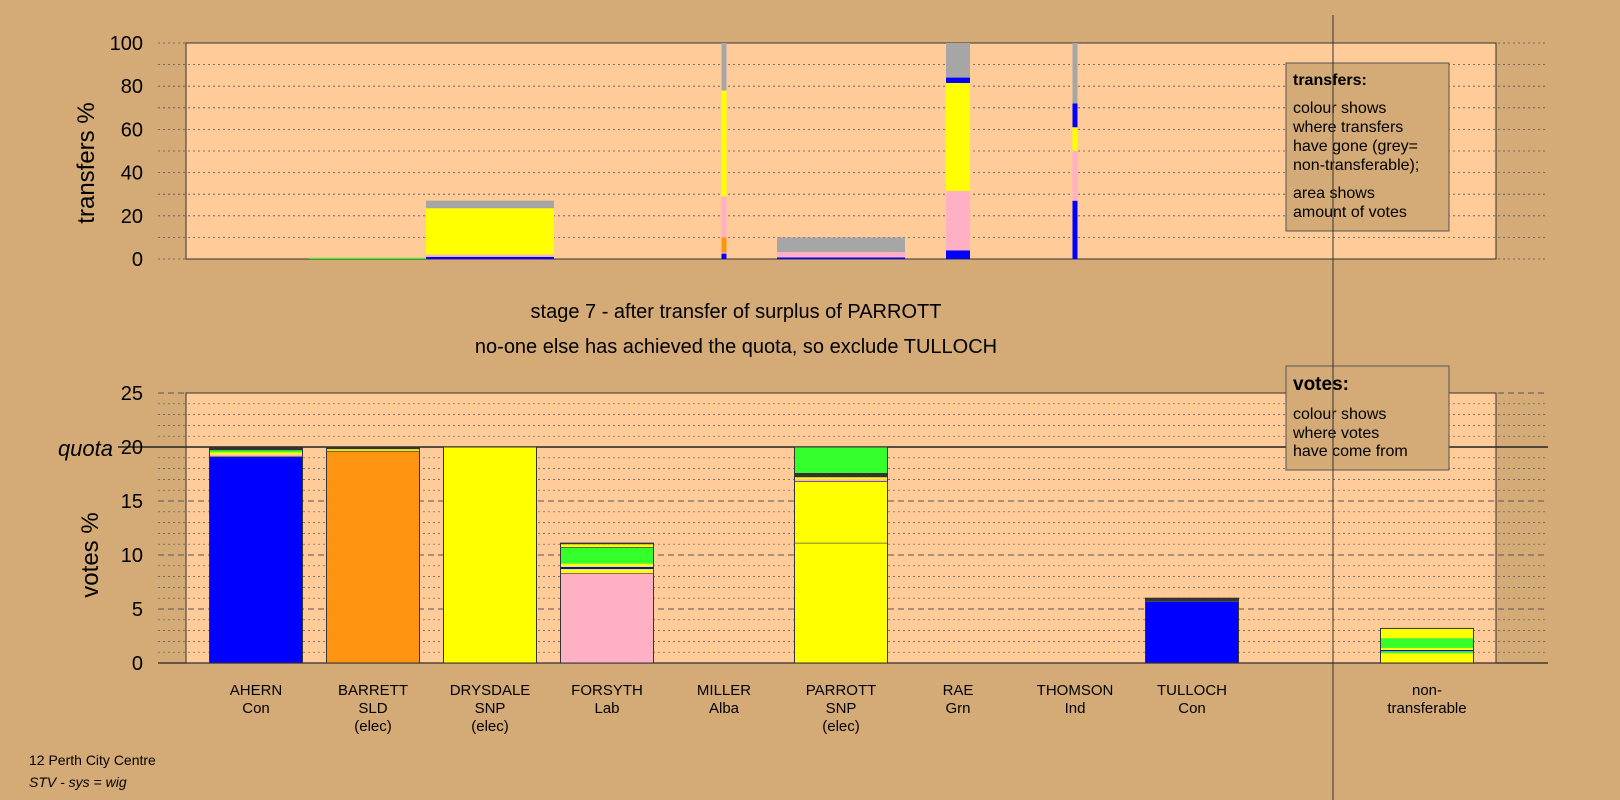  What do you see at coordinates (958, 690) in the screenshot?
I see `candidate-name: RAE` at bounding box center [958, 690].